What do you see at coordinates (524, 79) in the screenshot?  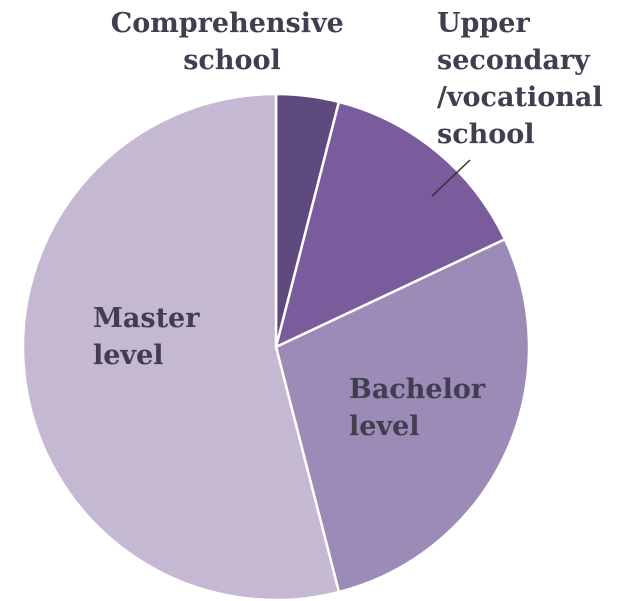 I see `slice-label: Upper secondary /vocational school` at bounding box center [524, 79].